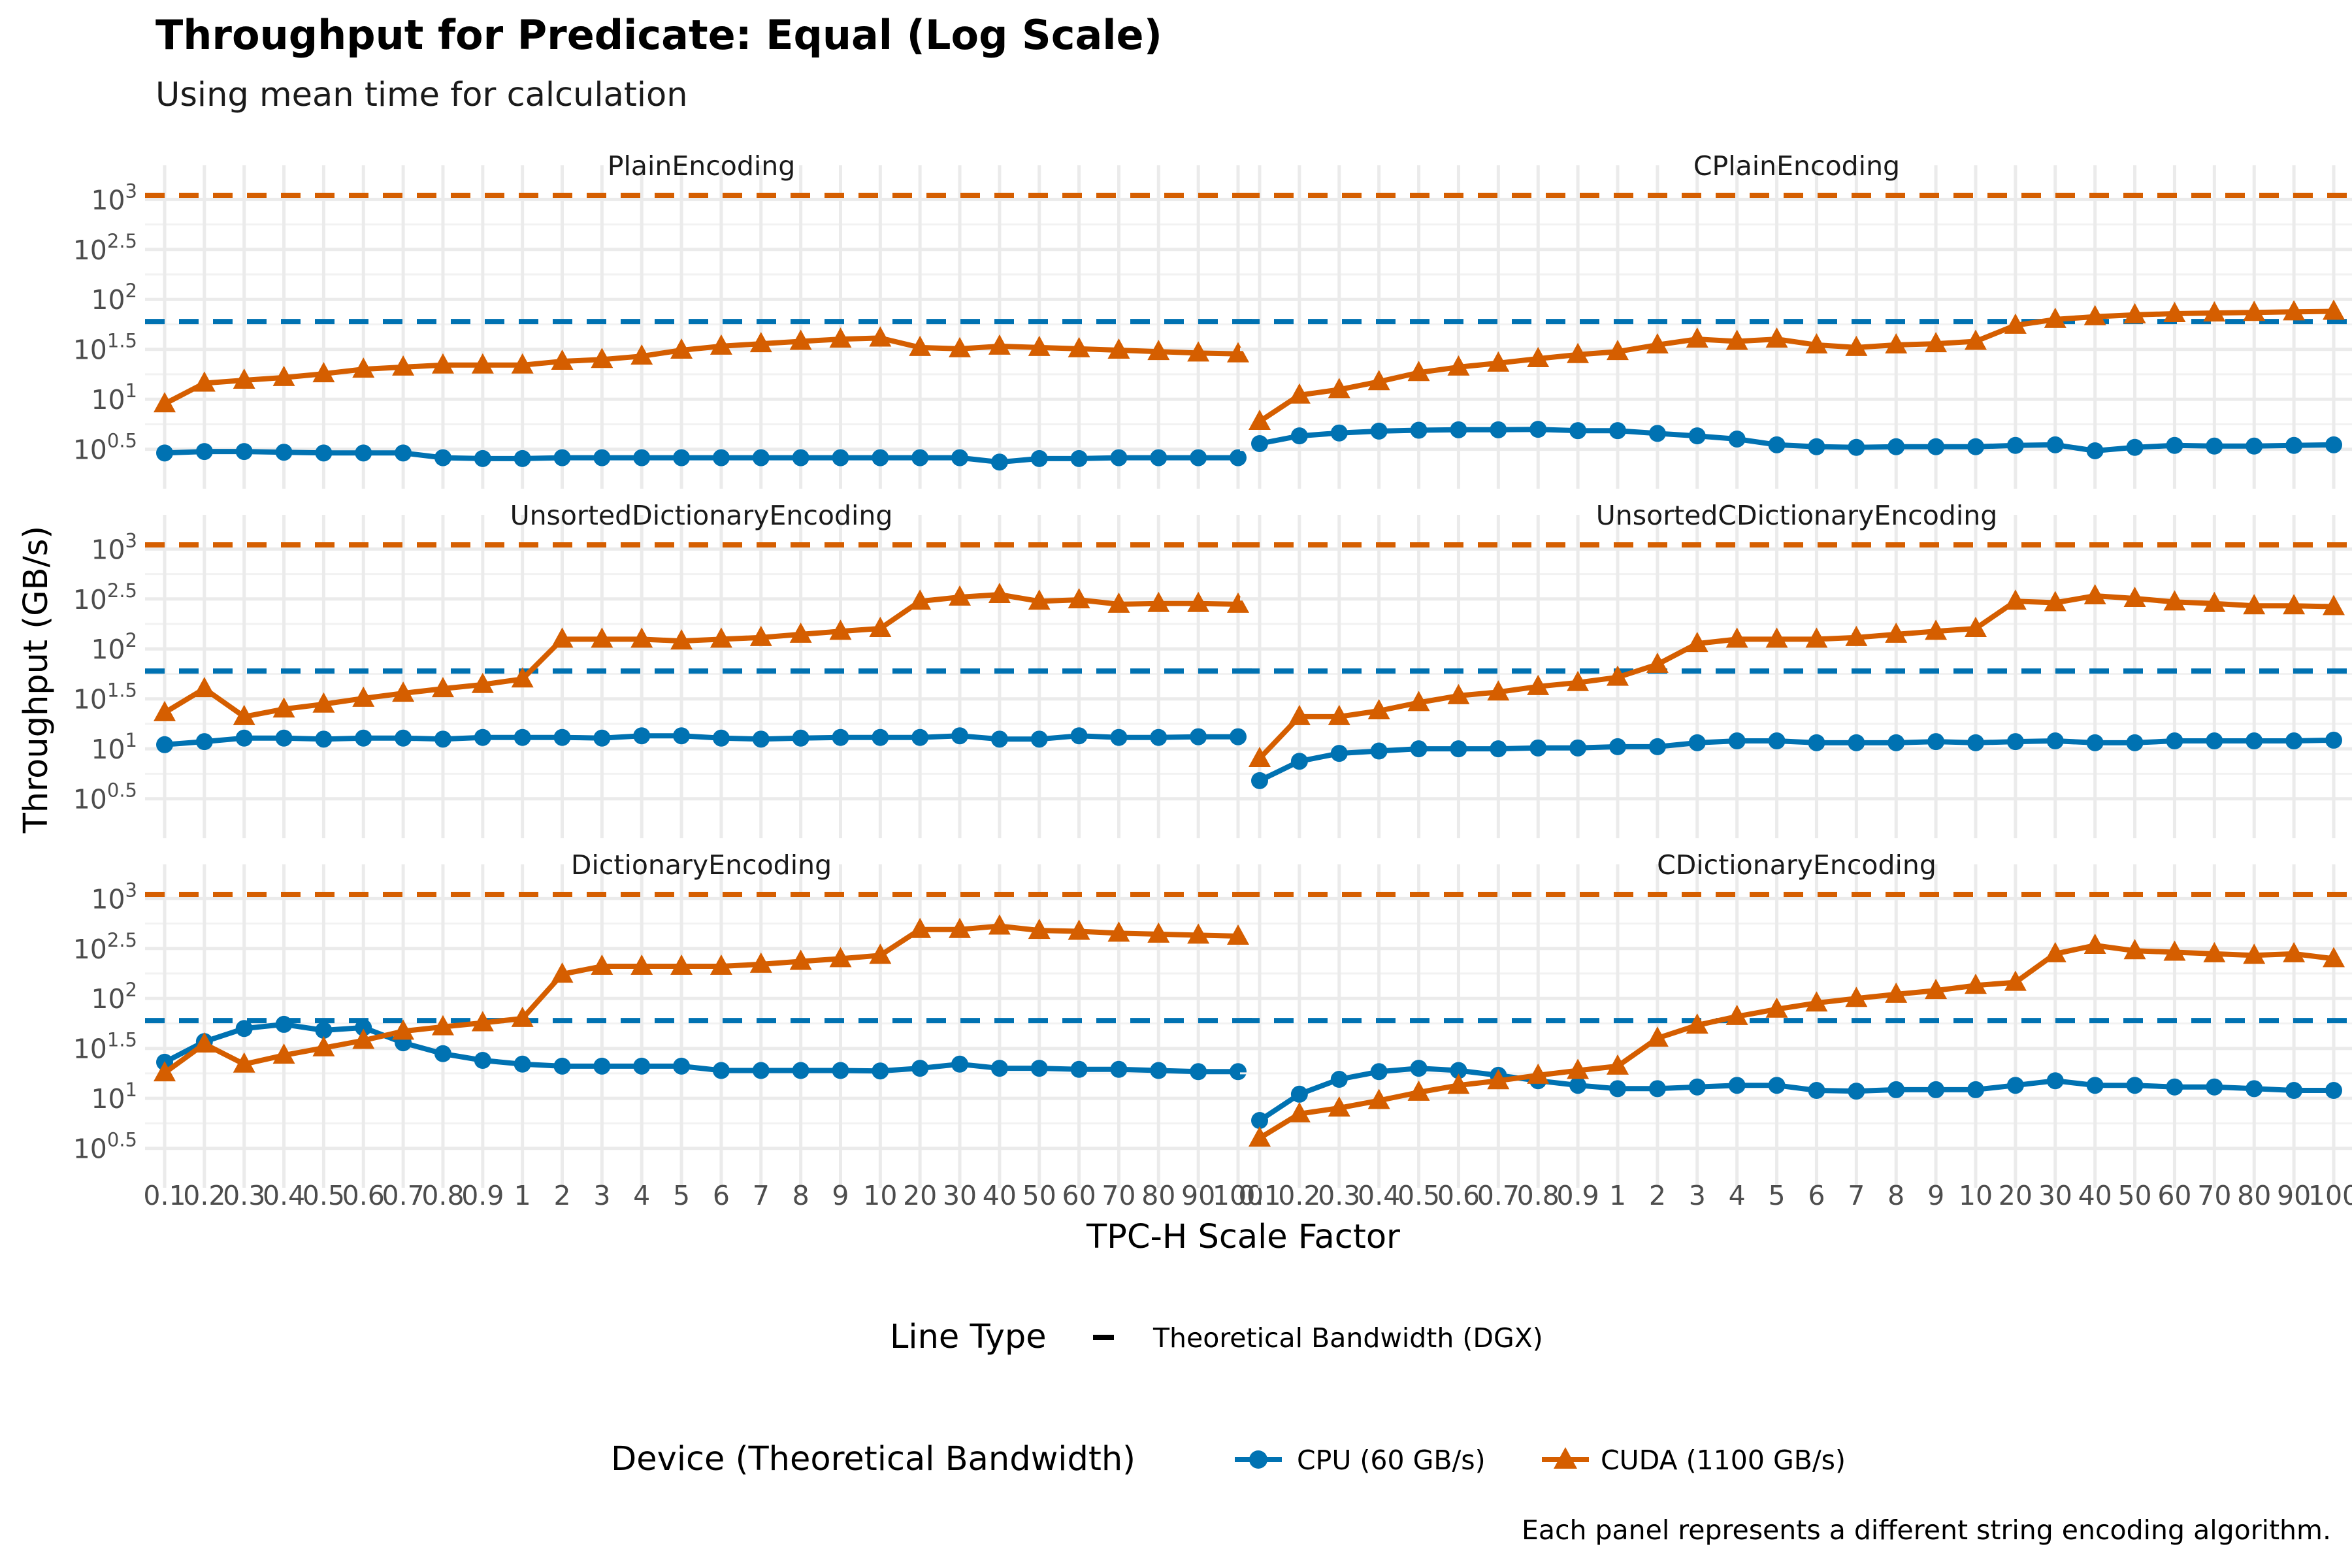 Image resolution: width=2352 pixels, height=1568 pixels. What do you see at coordinates (1565, 1458) in the screenshot?
I see `legend-cuda-key` at bounding box center [1565, 1458].